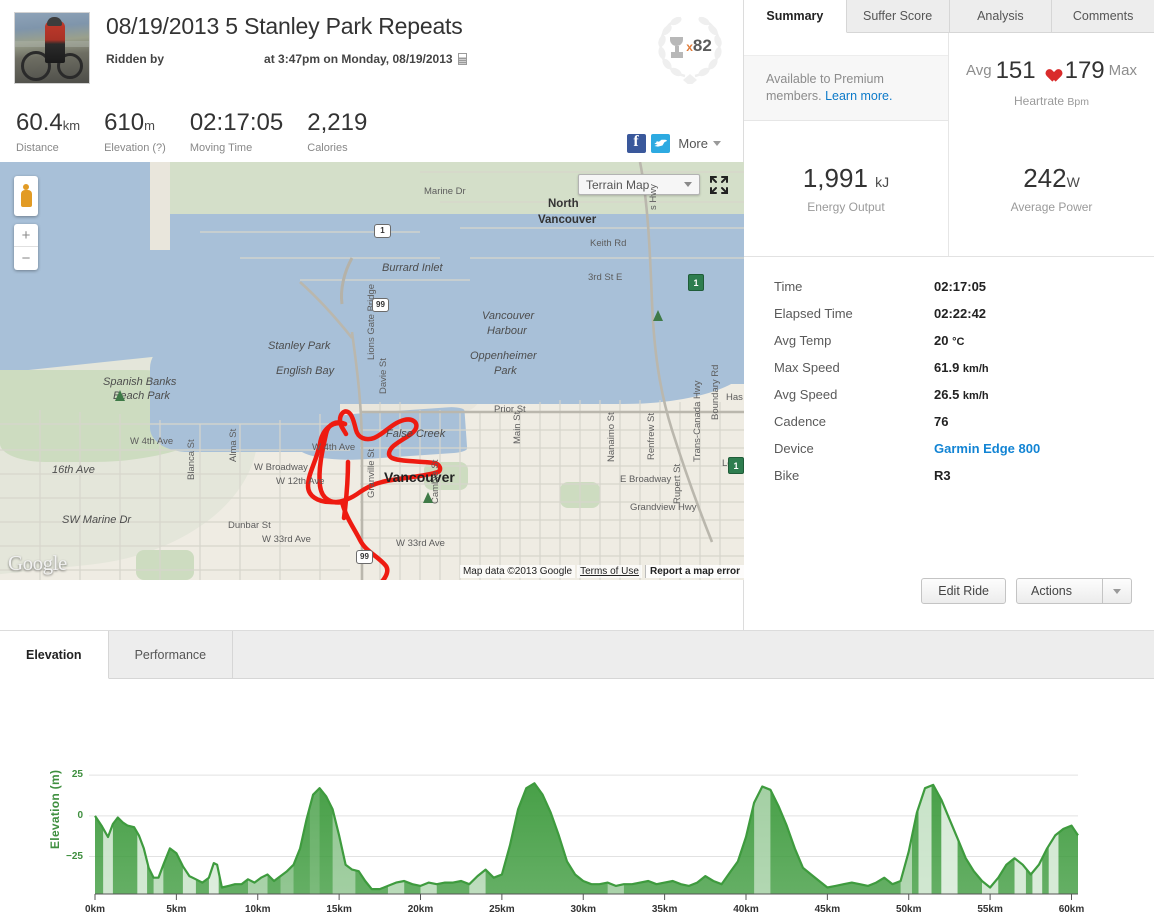 Image resolution: width=1154 pixels, height=922 pixels. I want to click on detail-row: Cadence 76, so click(949, 421).